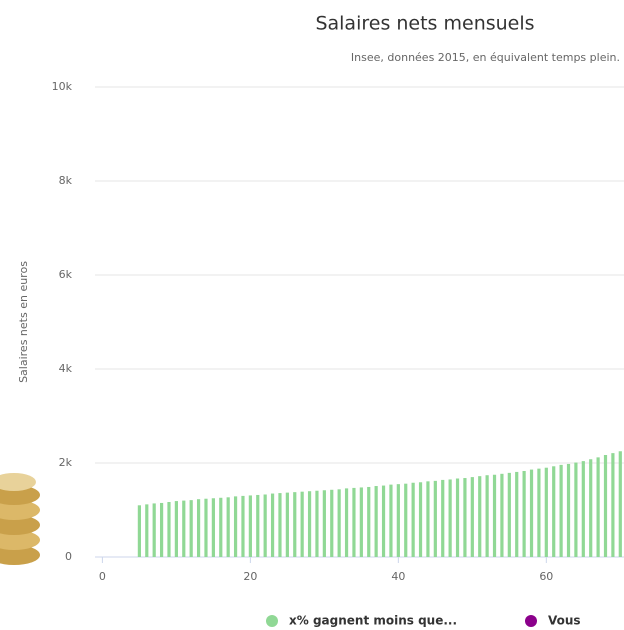  What do you see at coordinates (66, 462) in the screenshot?
I see `y-tick-label: 2k` at bounding box center [66, 462].